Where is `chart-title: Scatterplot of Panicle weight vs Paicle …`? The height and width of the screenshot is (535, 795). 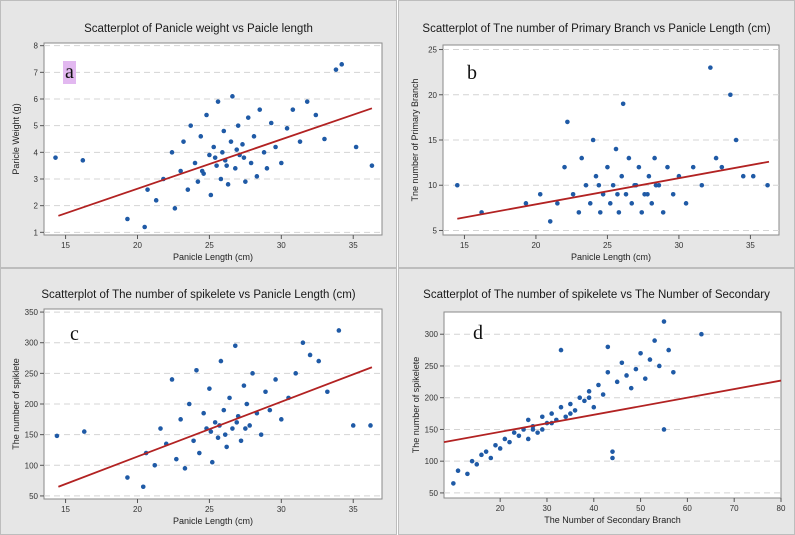 chart-title: Scatterplot of Panicle weight vs Paicle … is located at coordinates (198, 29).